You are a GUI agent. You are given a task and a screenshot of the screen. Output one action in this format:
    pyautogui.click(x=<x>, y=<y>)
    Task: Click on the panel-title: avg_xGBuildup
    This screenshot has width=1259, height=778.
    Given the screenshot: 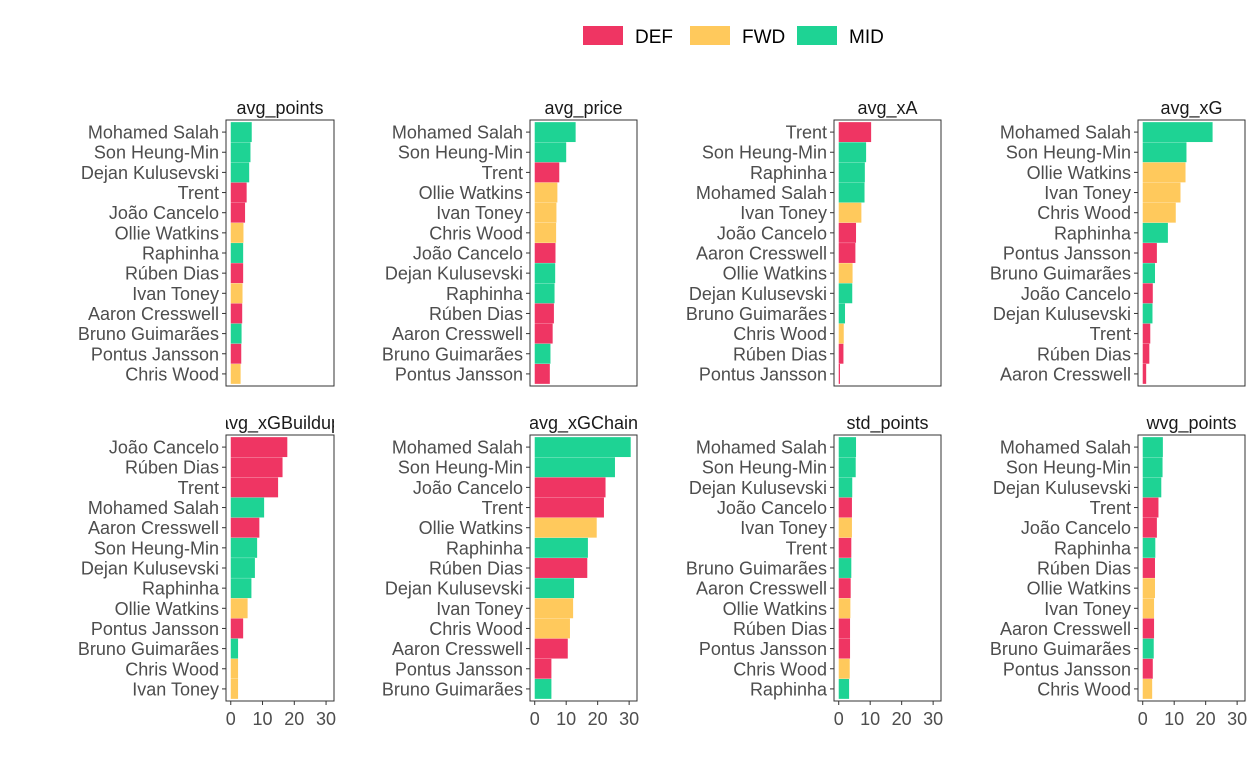 What is the action you would take?
    pyautogui.click(x=280, y=423)
    